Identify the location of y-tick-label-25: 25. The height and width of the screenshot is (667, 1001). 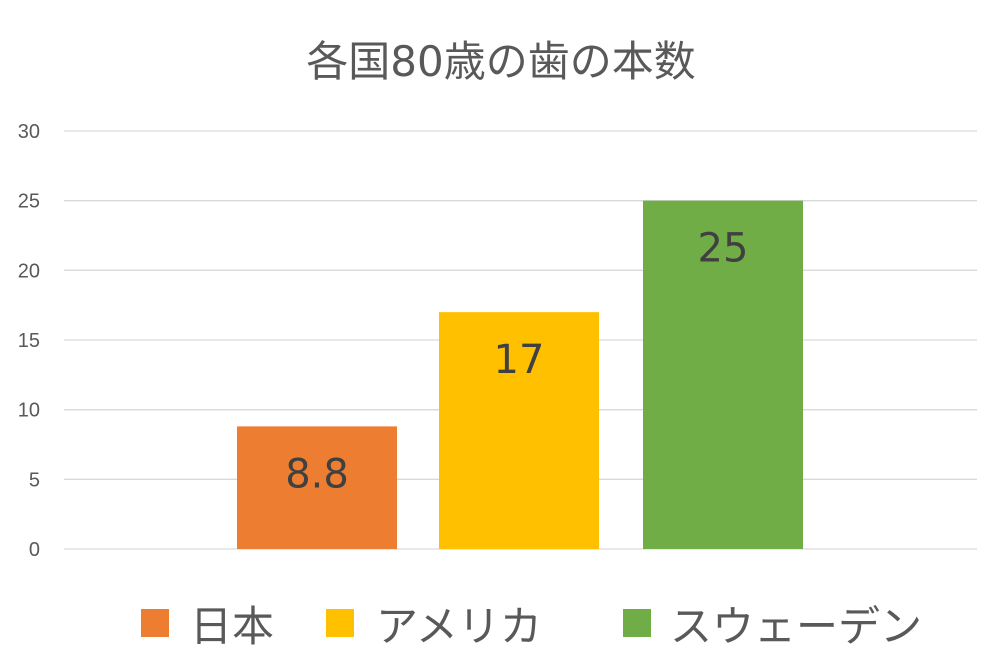
(29, 202).